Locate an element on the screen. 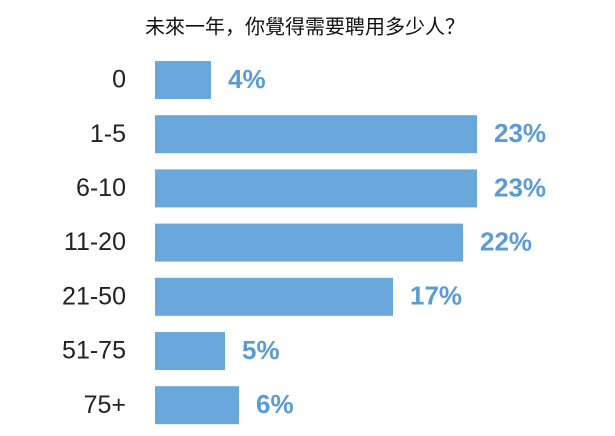 This screenshot has width=615, height=436. category-label: 21-50 is located at coordinates (94, 296).